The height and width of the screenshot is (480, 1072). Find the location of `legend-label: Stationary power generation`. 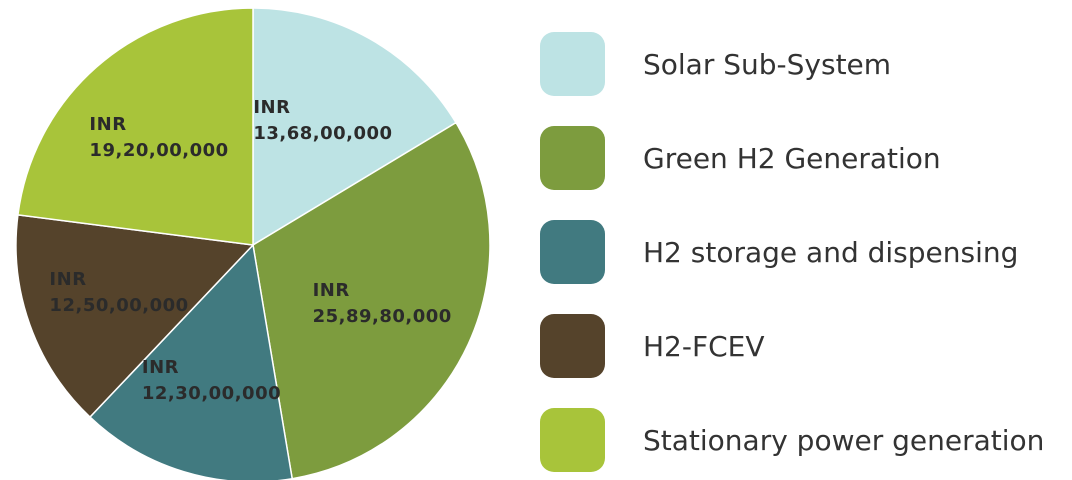

legend-label: Stationary power generation is located at coordinates (844, 440).